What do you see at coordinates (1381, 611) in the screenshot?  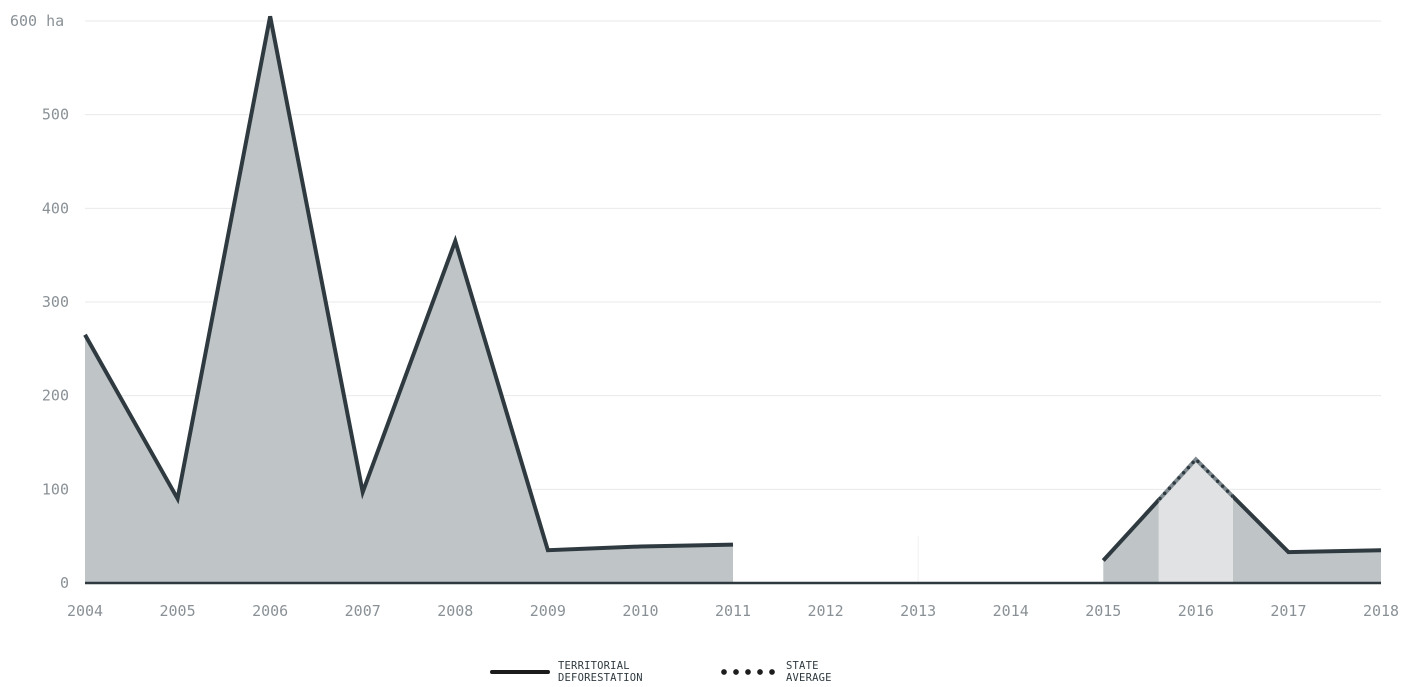 I see `x-tick-label-2018: 2018` at bounding box center [1381, 611].